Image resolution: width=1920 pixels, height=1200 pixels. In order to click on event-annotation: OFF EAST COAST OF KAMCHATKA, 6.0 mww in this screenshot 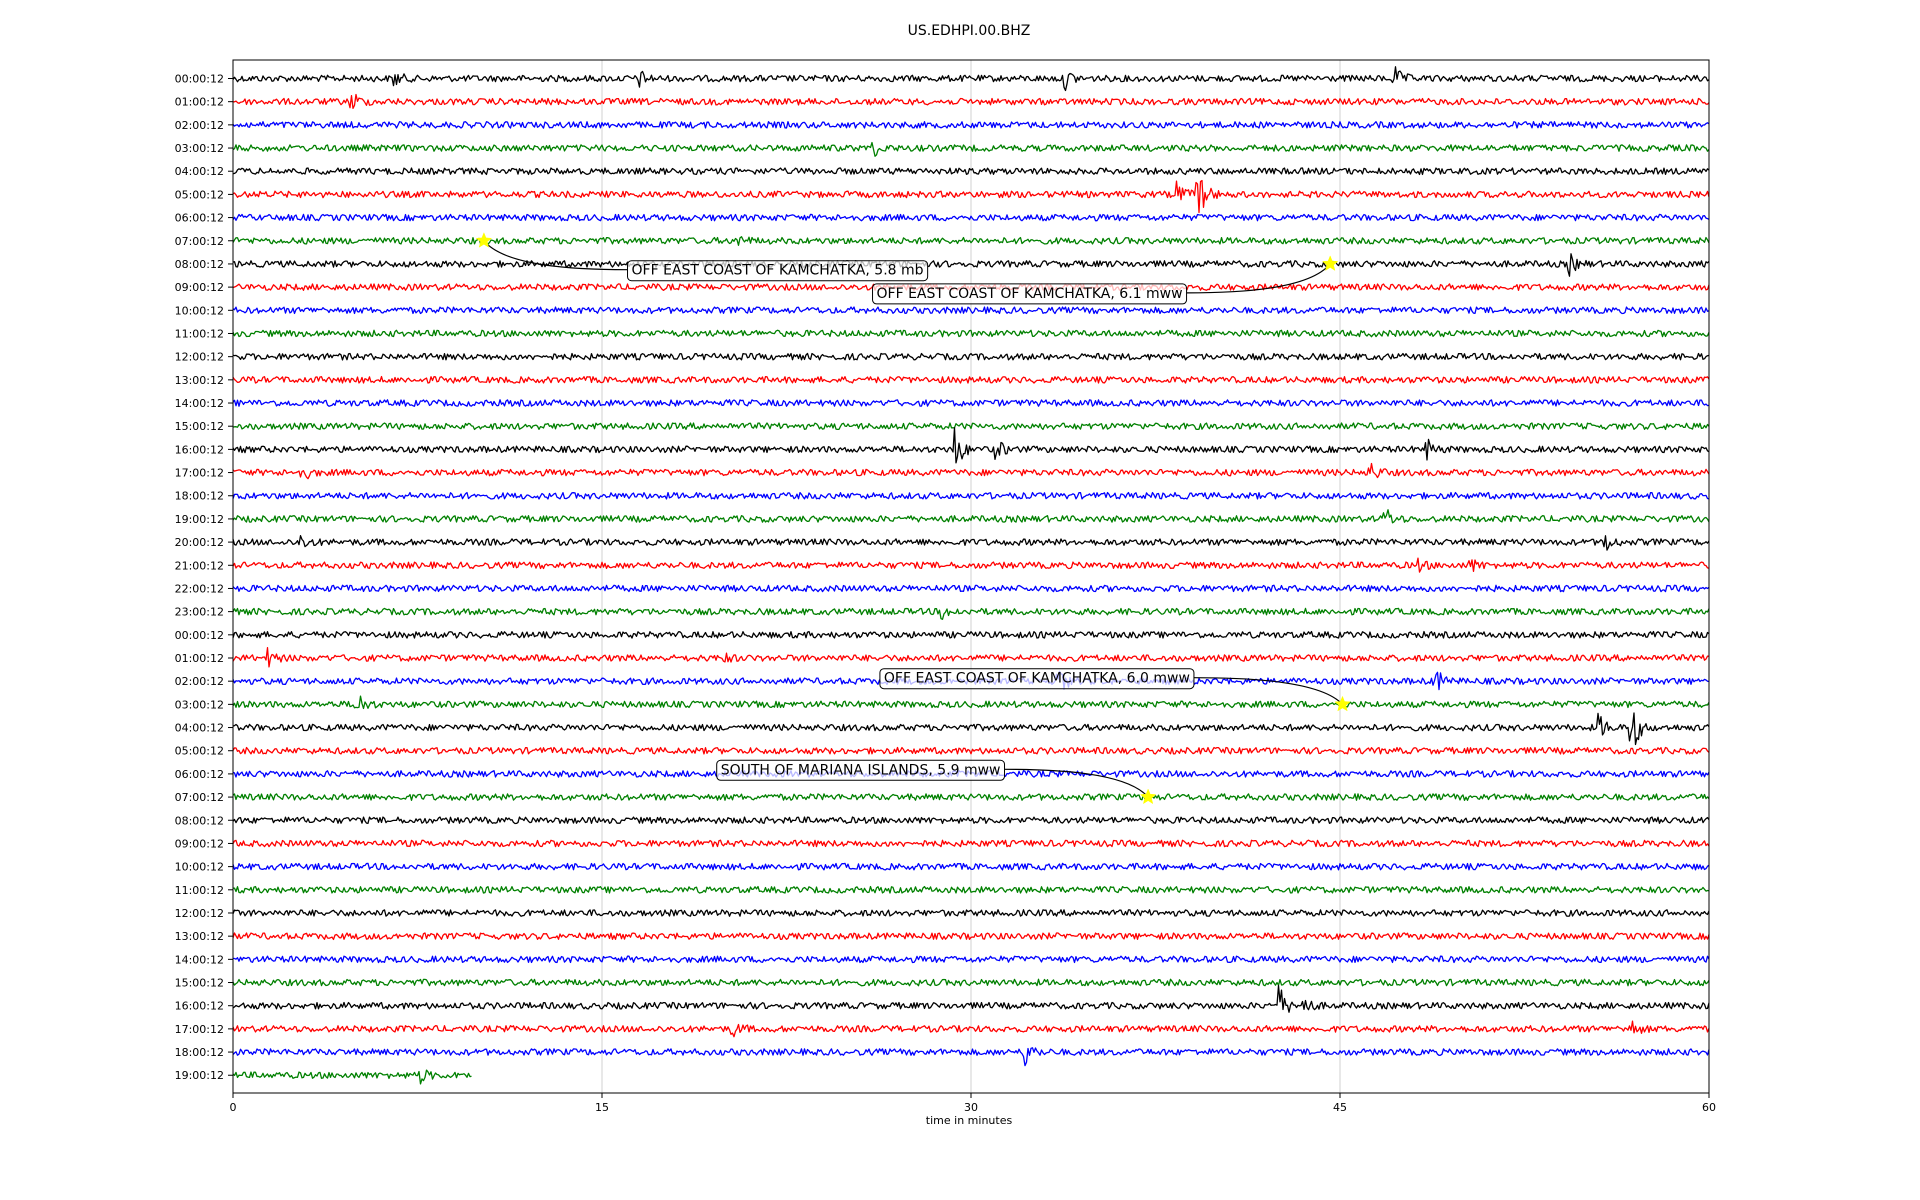, I will do `click(1115, 690)`.